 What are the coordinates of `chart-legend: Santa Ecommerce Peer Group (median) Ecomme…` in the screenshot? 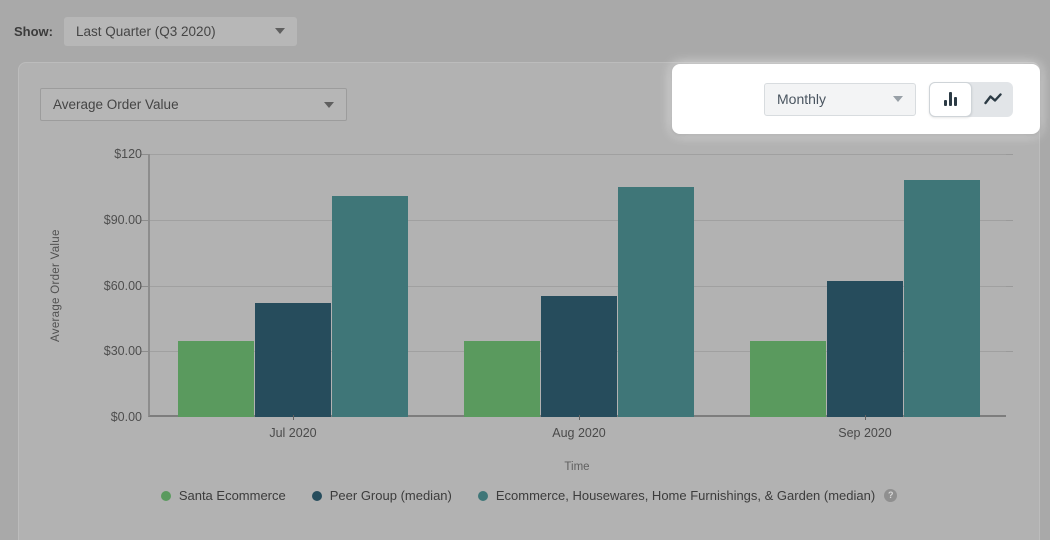 It's located at (529, 495).